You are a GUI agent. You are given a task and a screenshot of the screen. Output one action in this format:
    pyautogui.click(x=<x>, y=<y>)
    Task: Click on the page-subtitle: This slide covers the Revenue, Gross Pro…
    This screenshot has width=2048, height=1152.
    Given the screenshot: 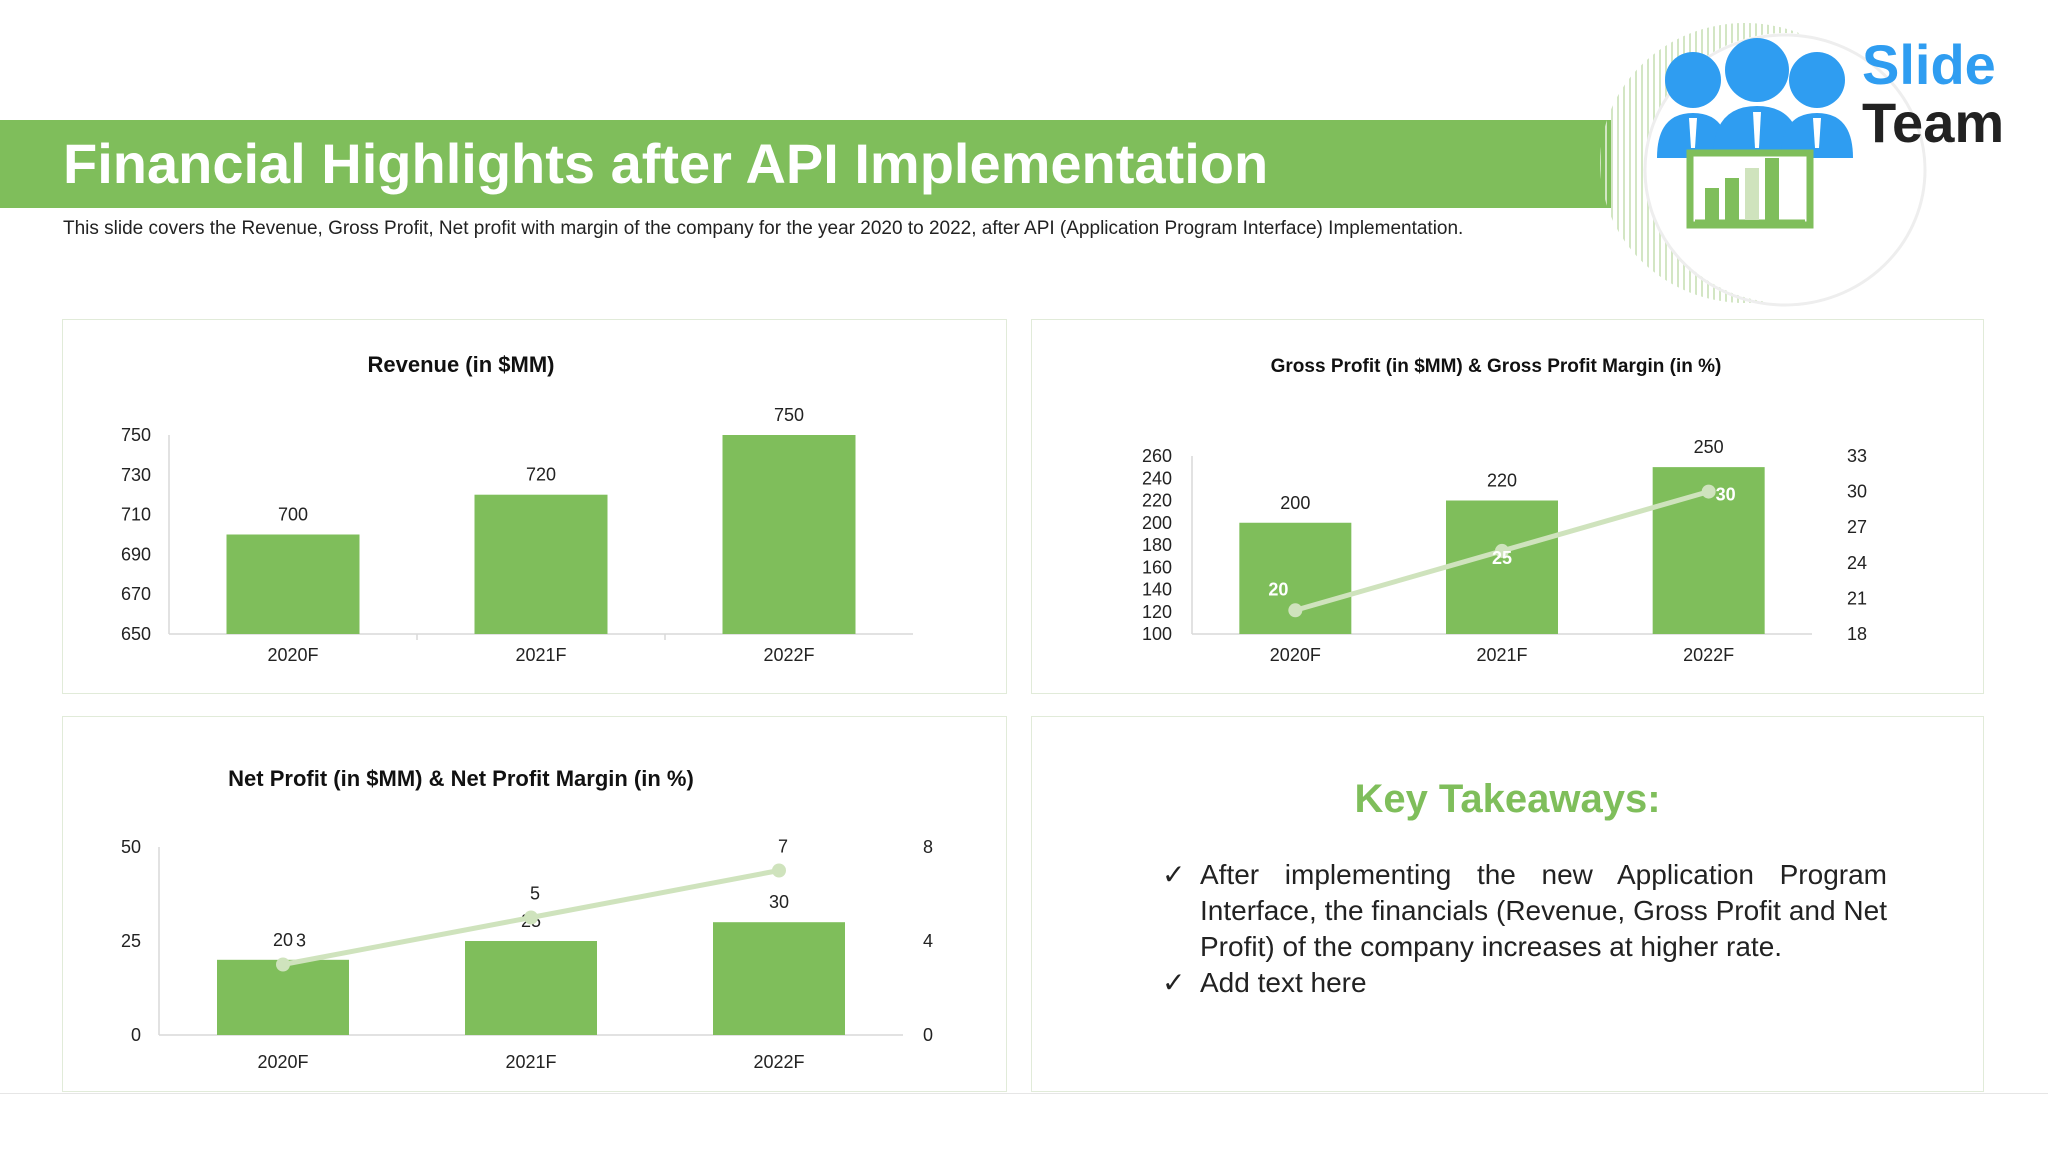 What is the action you would take?
    pyautogui.click(x=763, y=228)
    